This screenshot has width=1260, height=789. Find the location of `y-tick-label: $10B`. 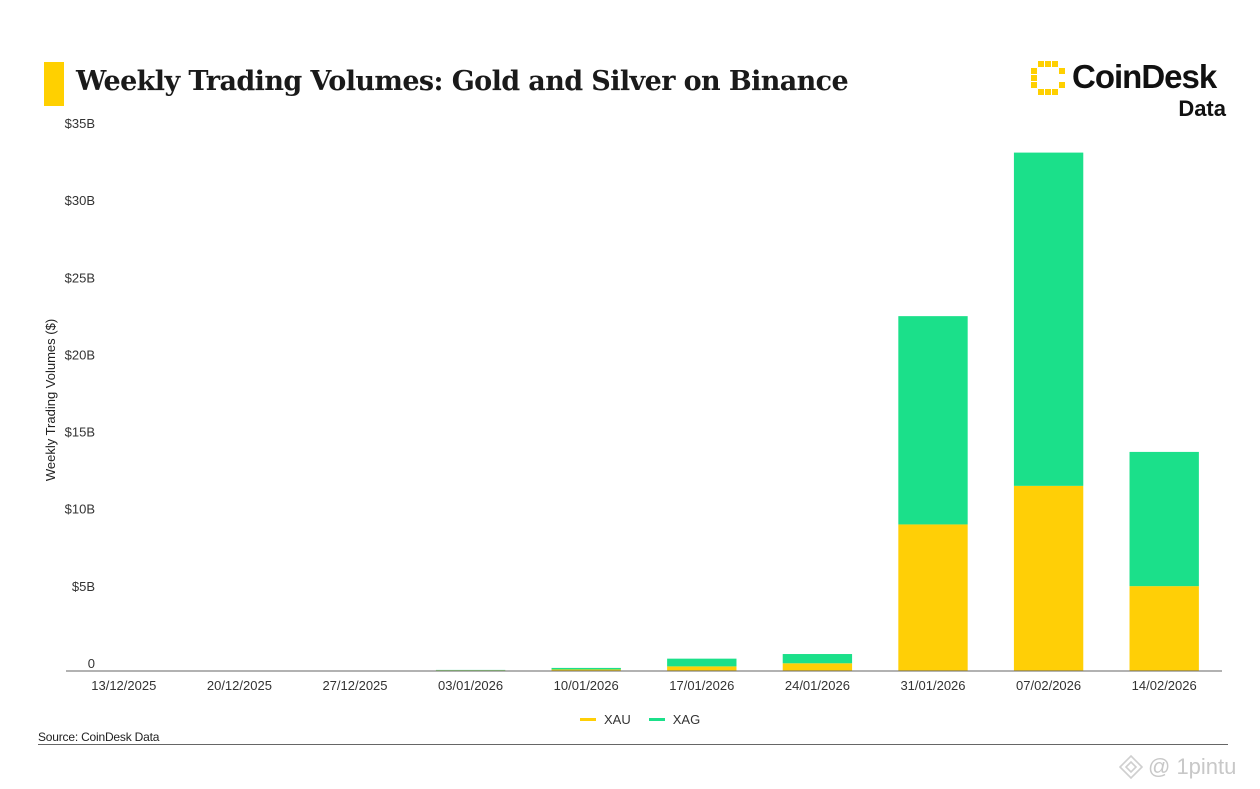

y-tick-label: $10B is located at coordinates (80, 509).